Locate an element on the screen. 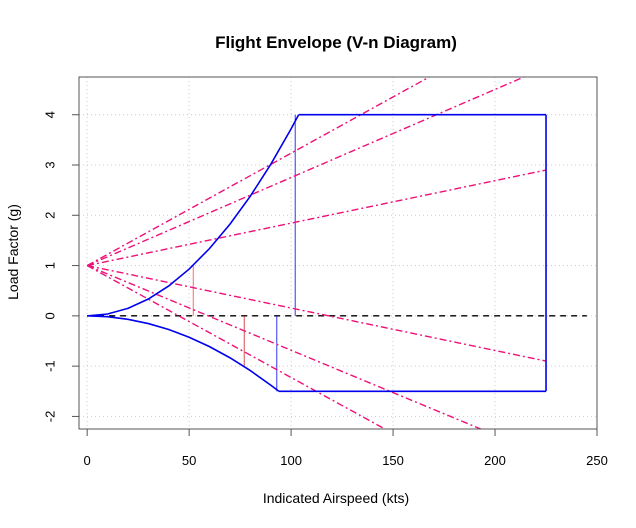 The width and height of the screenshot is (636, 528). y-tick-label: 0 is located at coordinates (49, 315).